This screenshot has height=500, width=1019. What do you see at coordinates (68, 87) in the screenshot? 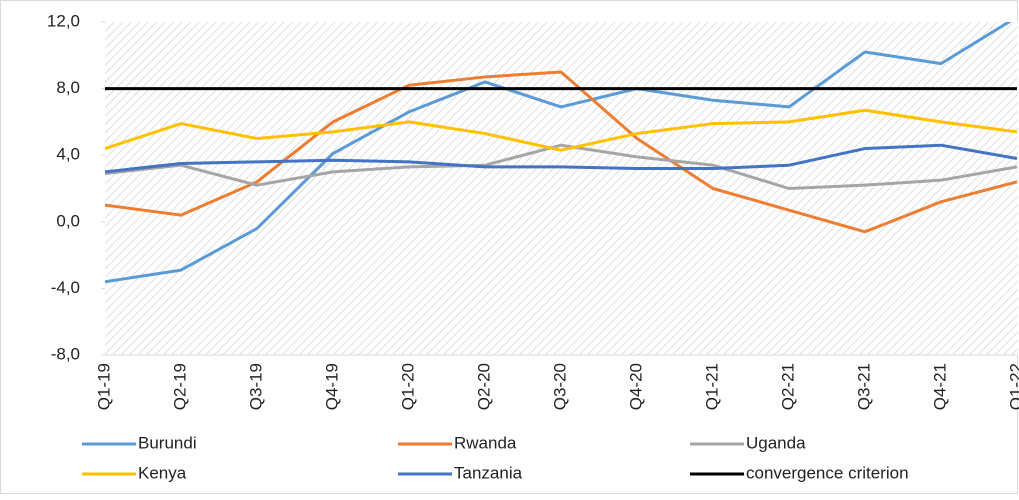
I see `y-tick-label: 8,0` at bounding box center [68, 87].